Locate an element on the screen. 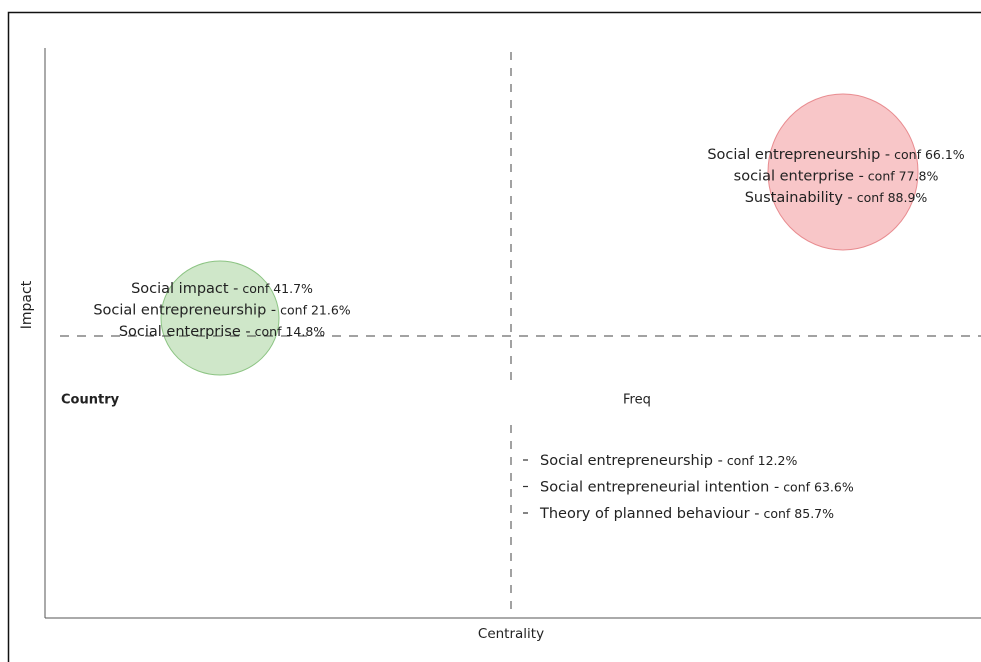  cluster-item: Social impact - conf 41.7% is located at coordinates (222, 289).